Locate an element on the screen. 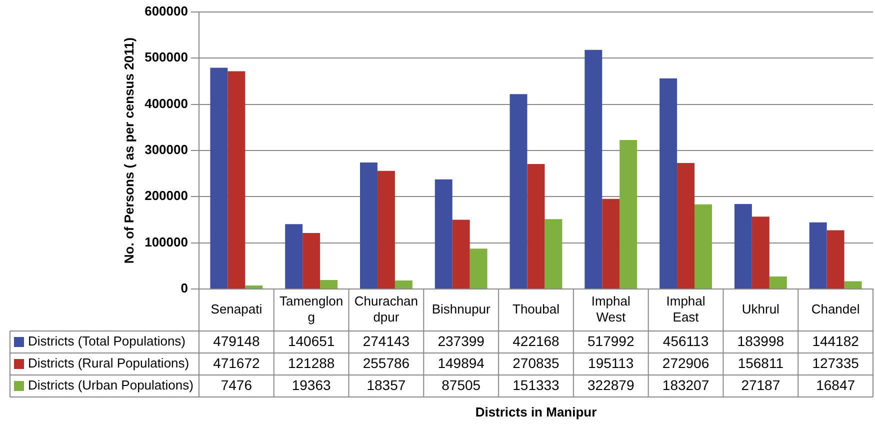 The image size is (875, 427). x-tick-label: Thoubal is located at coordinates (536, 309).